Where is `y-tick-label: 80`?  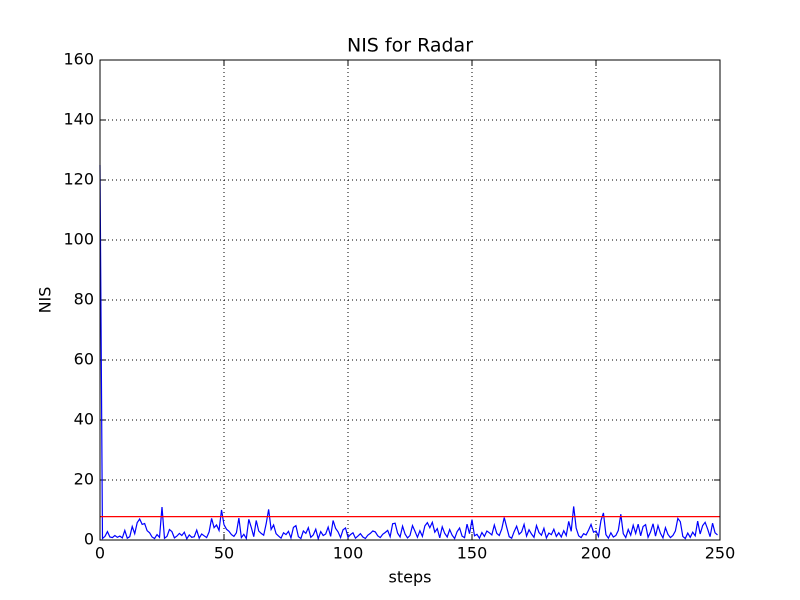 y-tick-label: 80 is located at coordinates (84, 299).